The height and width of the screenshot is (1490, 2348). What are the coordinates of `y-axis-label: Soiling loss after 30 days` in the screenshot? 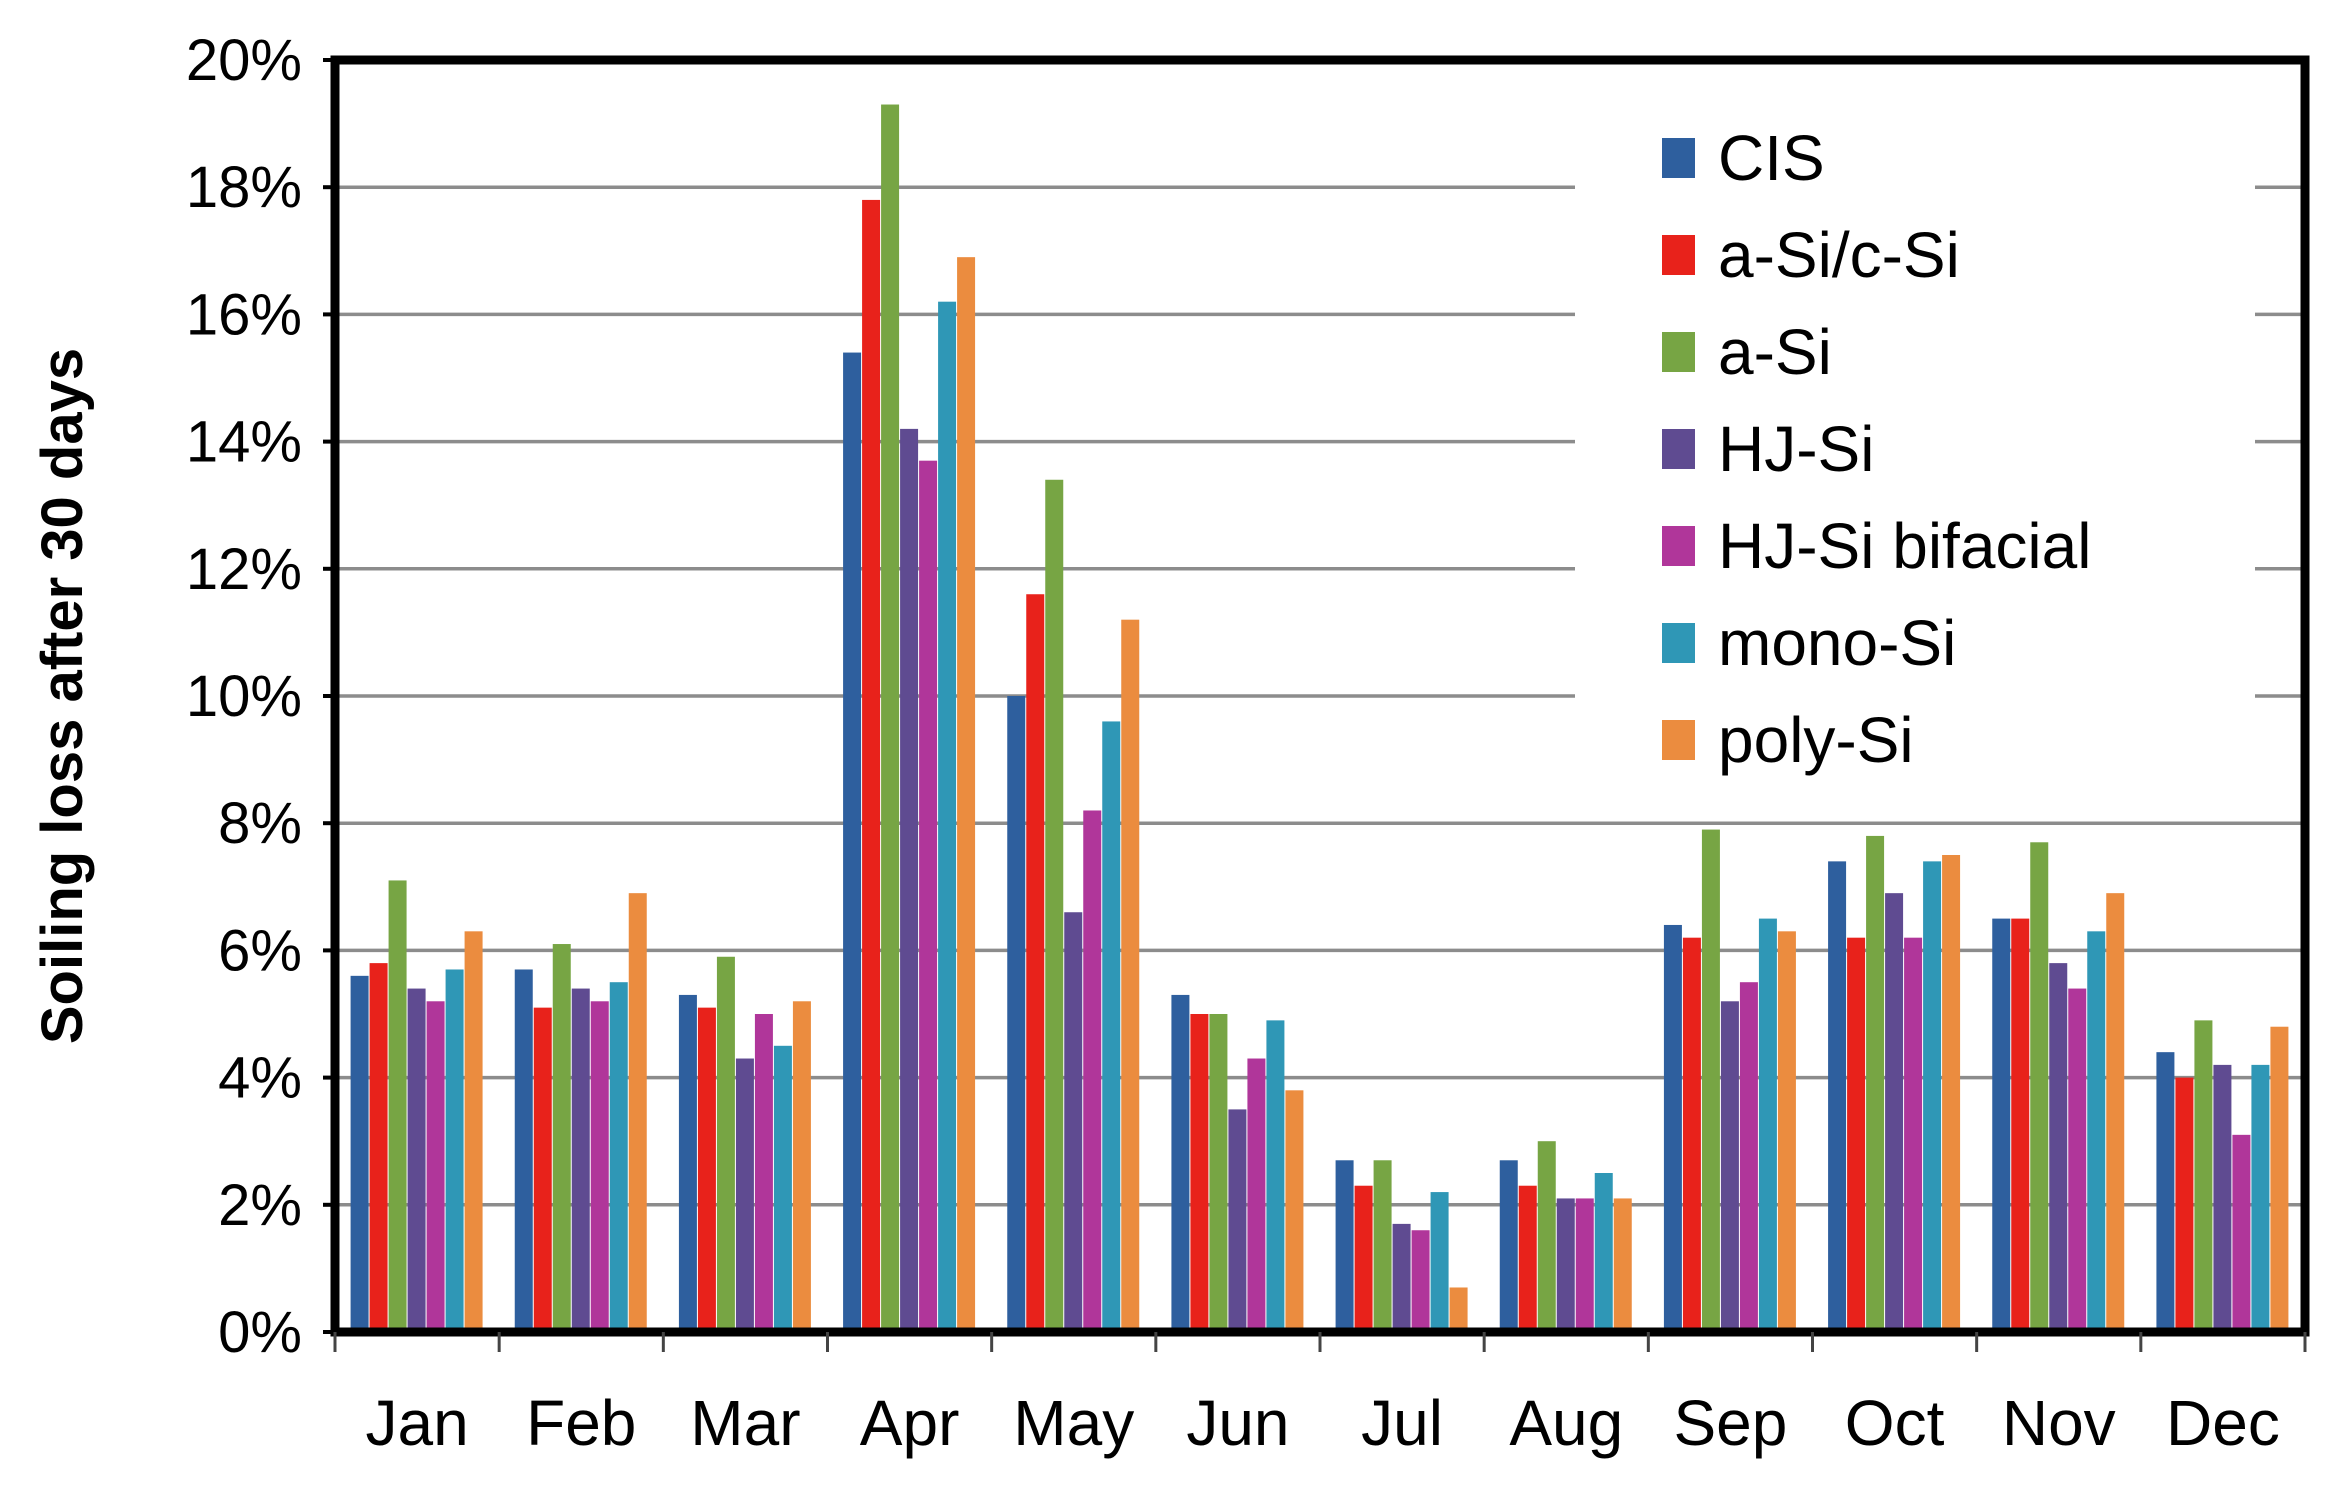 It's located at (62, 696).